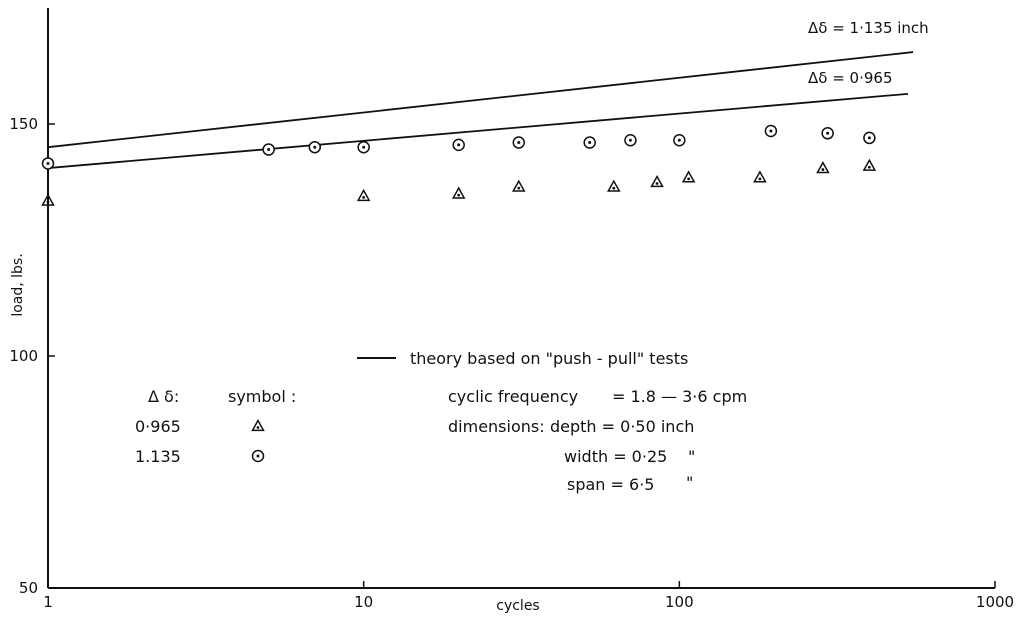 The image size is (1020, 619). Describe the element at coordinates (28, 588) in the screenshot. I see `y-tick-label: 50` at that location.